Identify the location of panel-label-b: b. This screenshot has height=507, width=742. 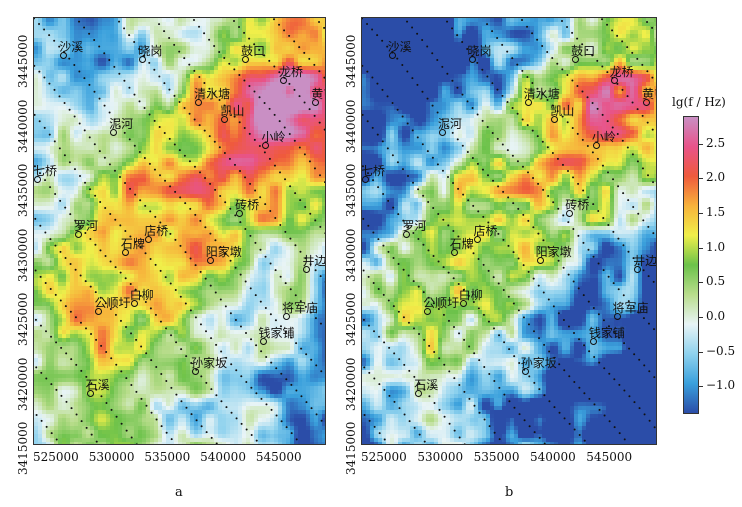
(509, 492).